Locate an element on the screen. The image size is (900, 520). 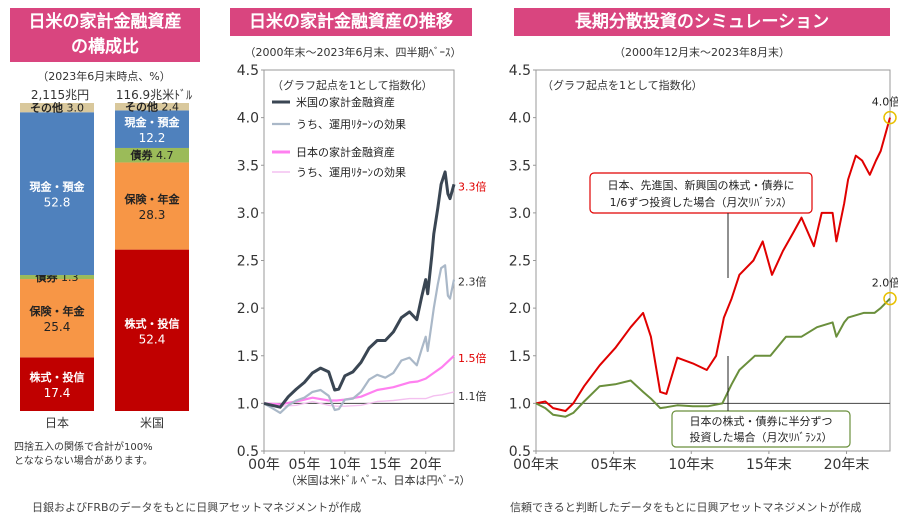
us-segment-value: 4.7 is located at coordinates (163, 155).